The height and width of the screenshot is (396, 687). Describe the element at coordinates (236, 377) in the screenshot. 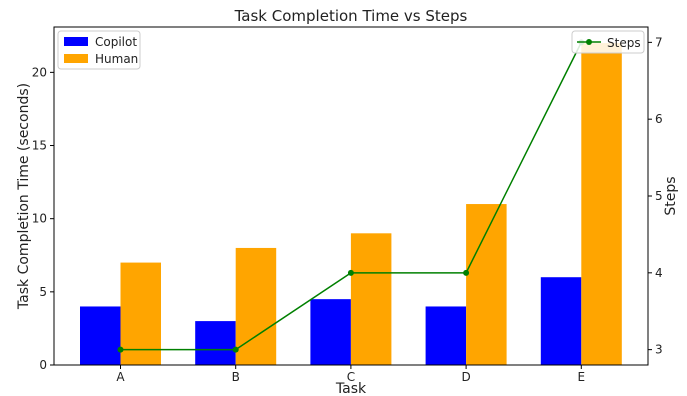

I see `x-tick-label: B` at that location.